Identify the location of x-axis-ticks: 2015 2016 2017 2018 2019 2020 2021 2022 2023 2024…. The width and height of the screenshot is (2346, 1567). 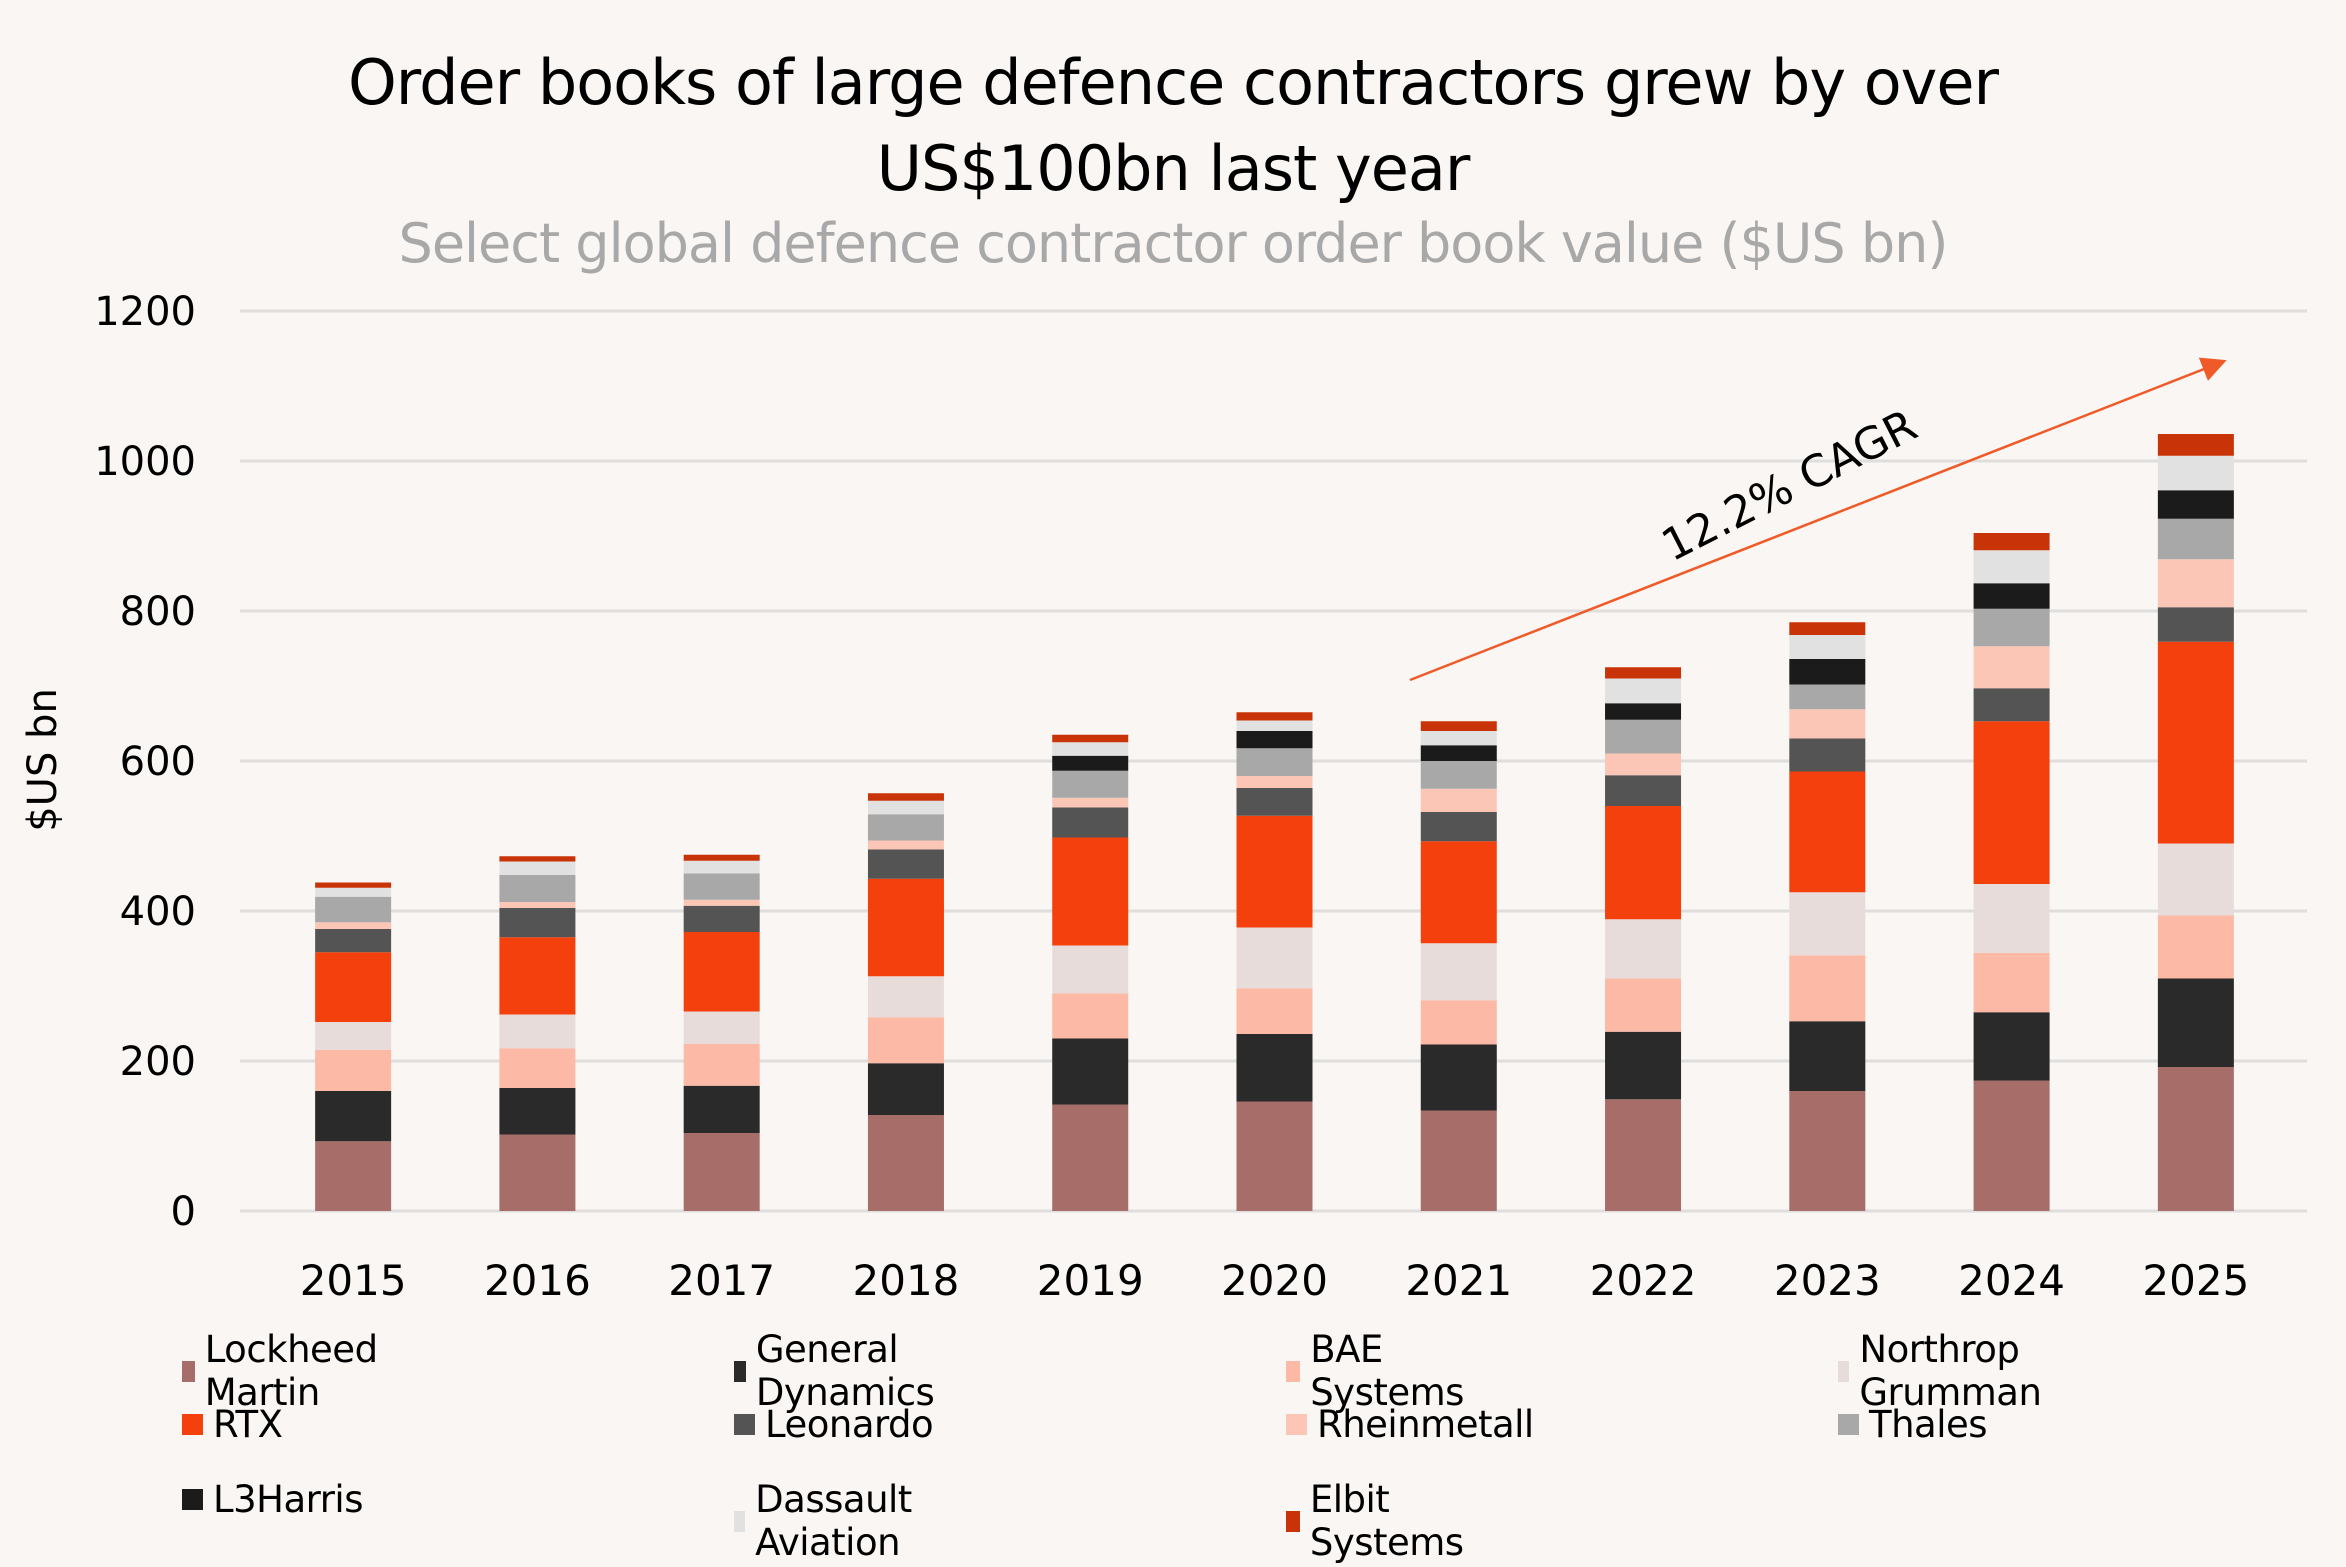
(1275, 1280).